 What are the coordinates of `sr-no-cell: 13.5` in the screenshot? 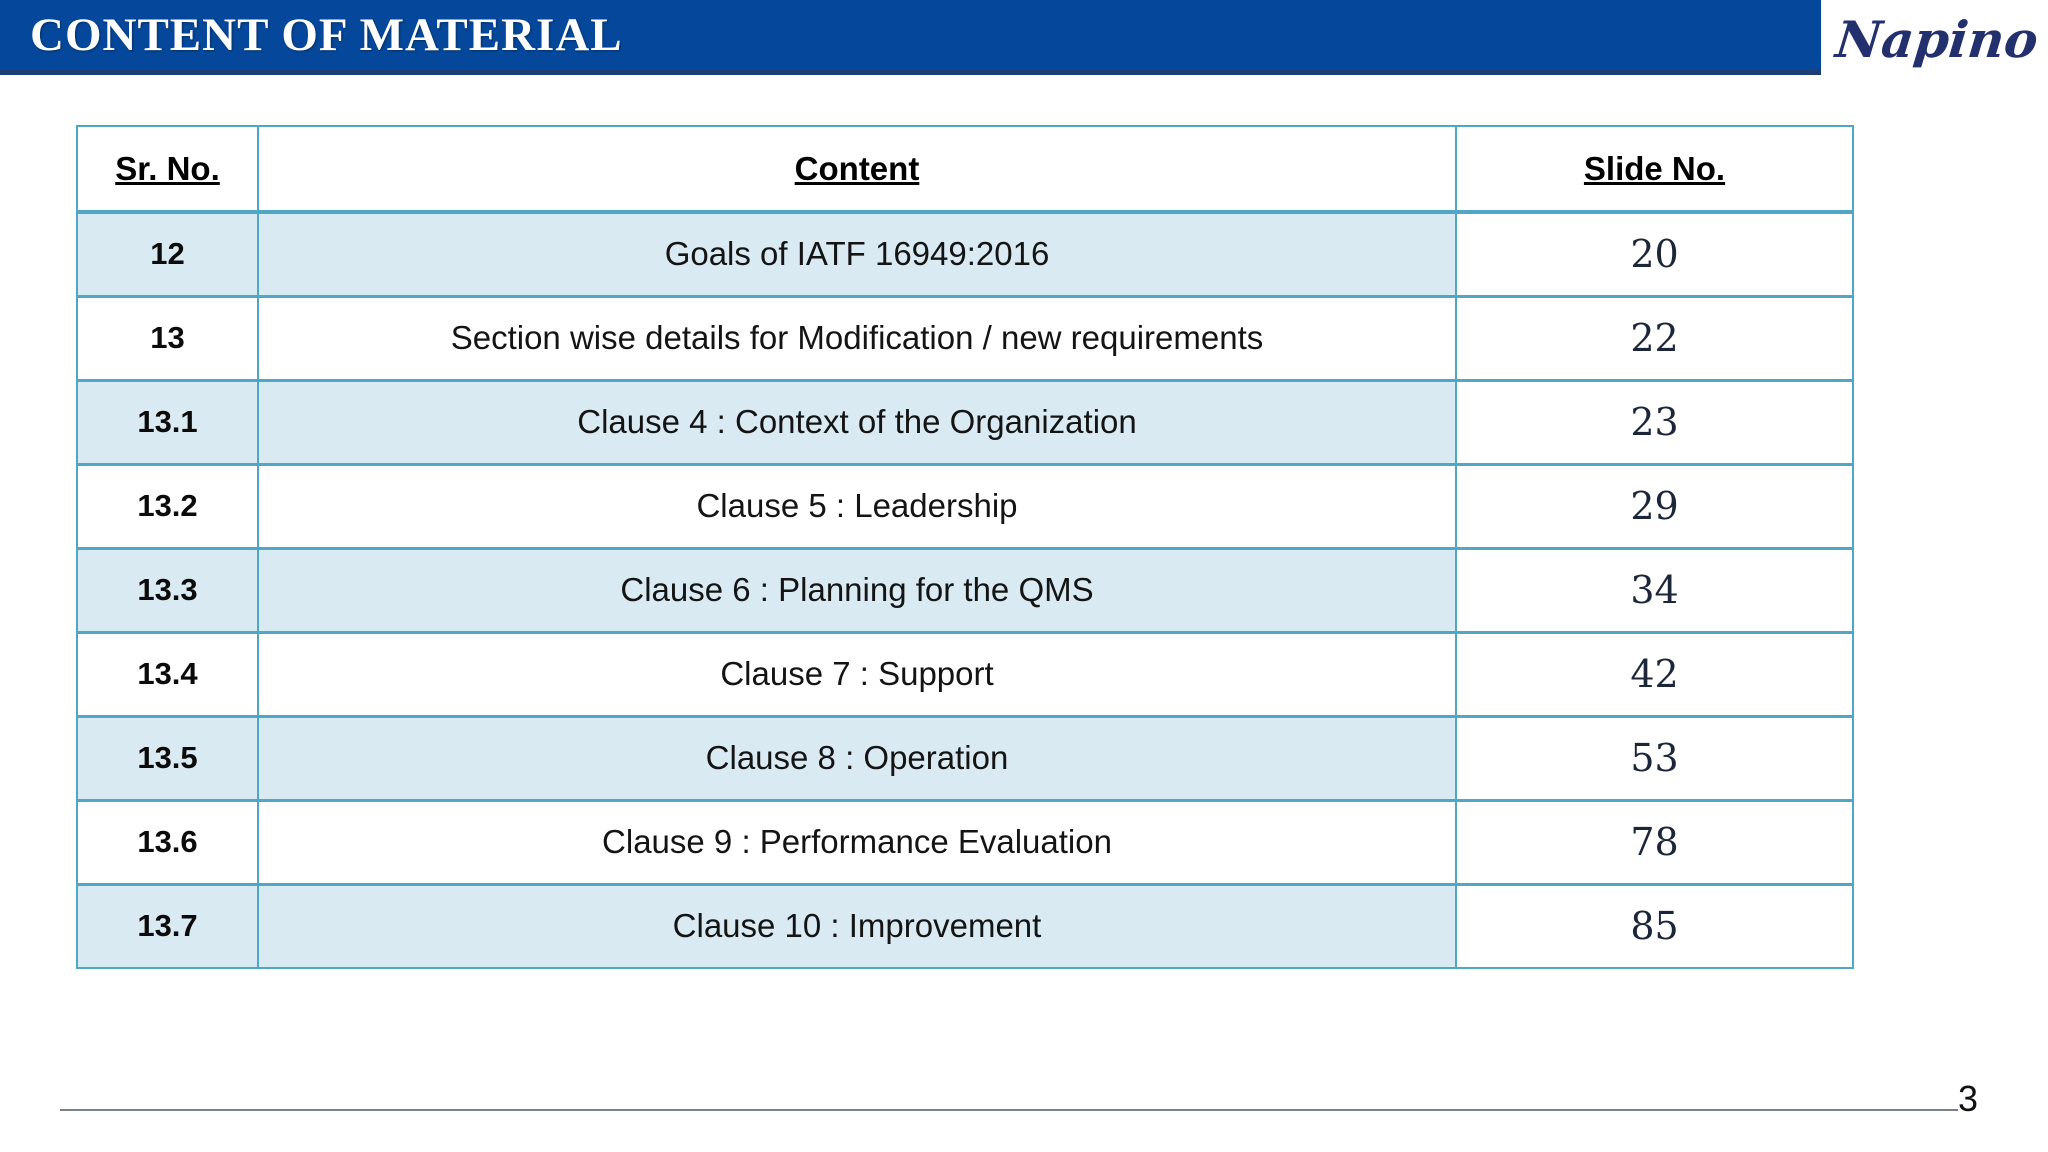 It's located at (167, 758).